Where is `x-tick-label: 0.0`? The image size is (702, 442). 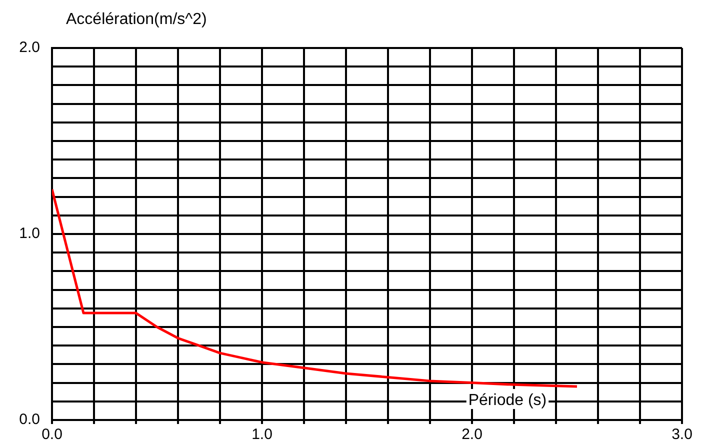
x-tick-label: 0.0 is located at coordinates (52, 434).